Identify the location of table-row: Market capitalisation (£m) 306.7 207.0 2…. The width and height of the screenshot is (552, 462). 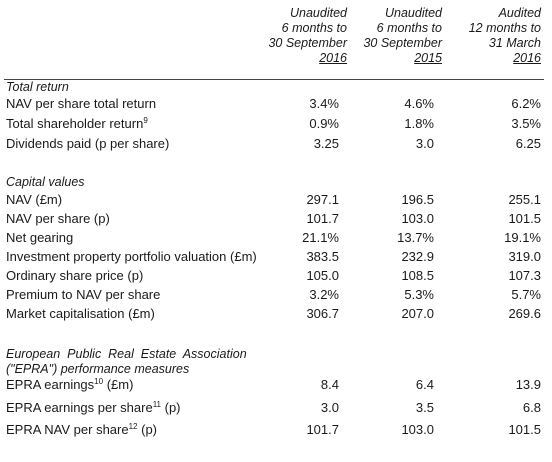
(275, 314).